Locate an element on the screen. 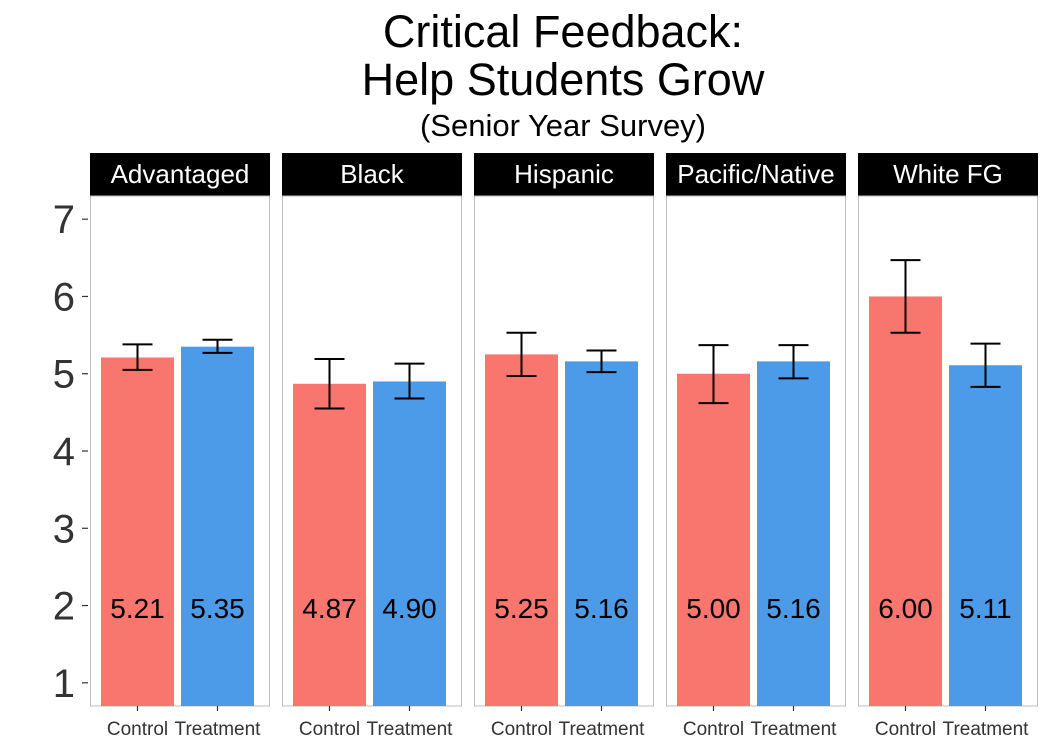 The width and height of the screenshot is (1050, 750). facet-label: Pacific/Native is located at coordinates (756, 174).